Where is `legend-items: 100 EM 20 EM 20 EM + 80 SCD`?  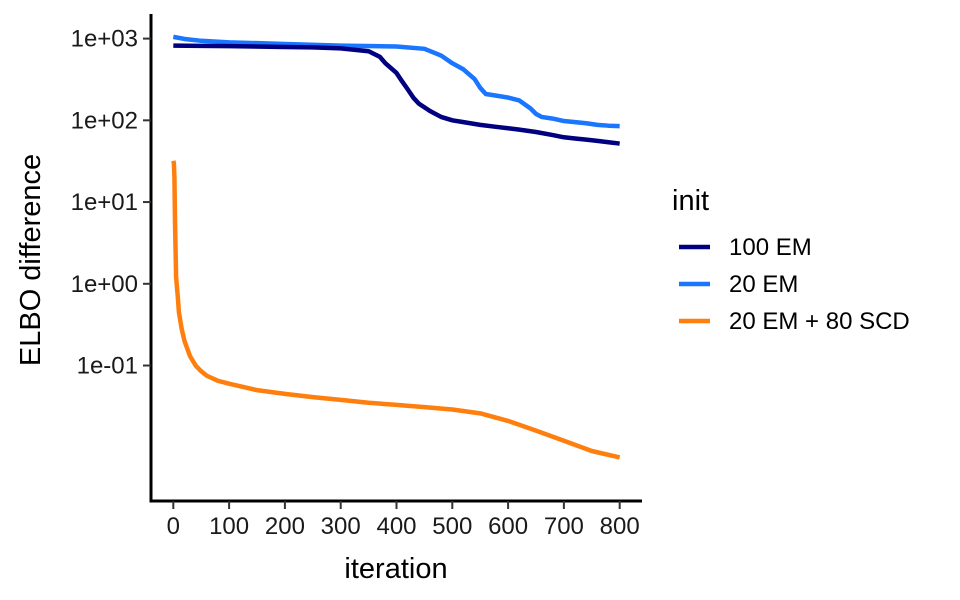
legend-items: 100 EM 20 EM 20 EM + 80 SCD is located at coordinates (794, 284).